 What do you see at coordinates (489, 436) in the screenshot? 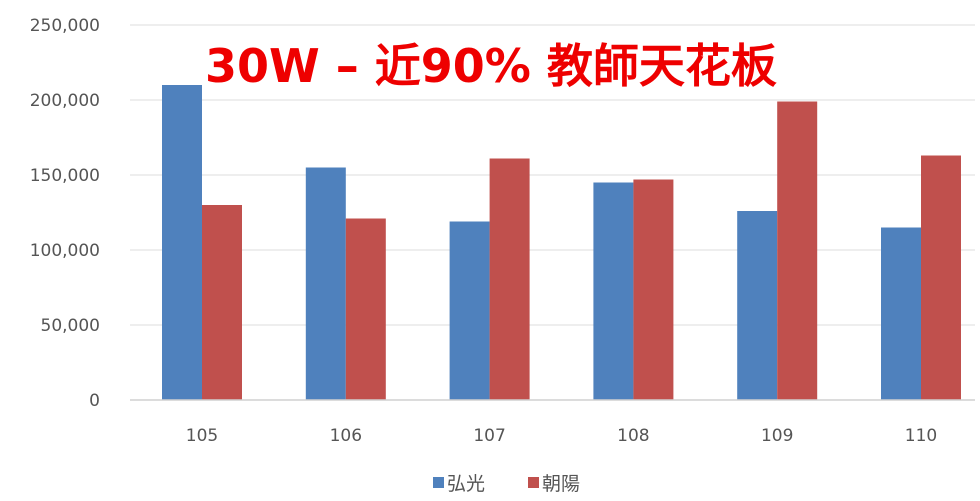
I see `x-tick-label: 107` at bounding box center [489, 436].